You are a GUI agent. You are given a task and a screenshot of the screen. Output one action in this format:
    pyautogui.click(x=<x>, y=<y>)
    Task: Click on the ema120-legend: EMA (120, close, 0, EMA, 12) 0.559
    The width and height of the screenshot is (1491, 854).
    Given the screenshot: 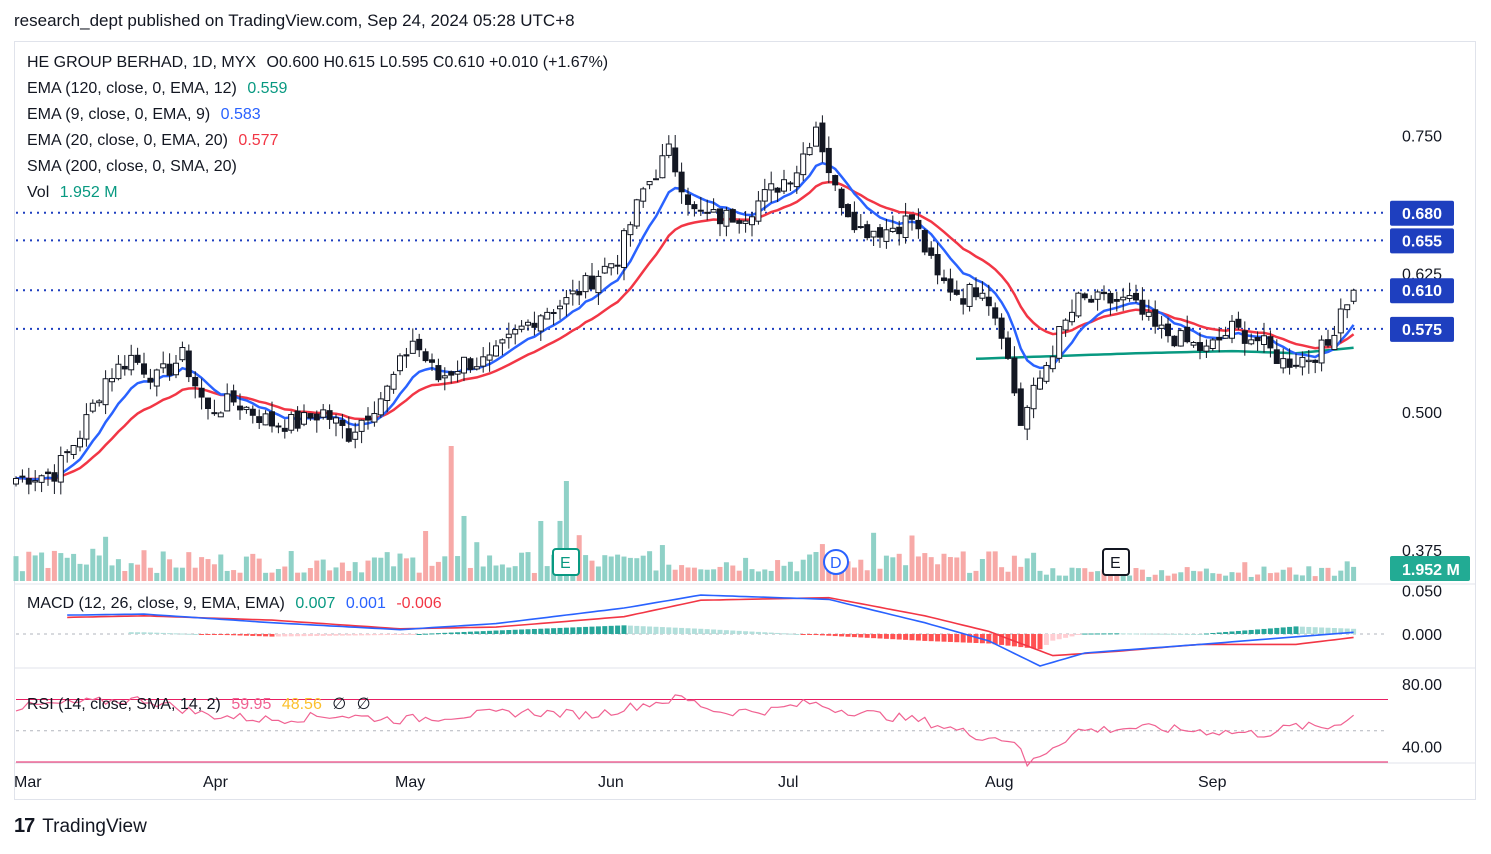 What is the action you would take?
    pyautogui.click(x=157, y=89)
    